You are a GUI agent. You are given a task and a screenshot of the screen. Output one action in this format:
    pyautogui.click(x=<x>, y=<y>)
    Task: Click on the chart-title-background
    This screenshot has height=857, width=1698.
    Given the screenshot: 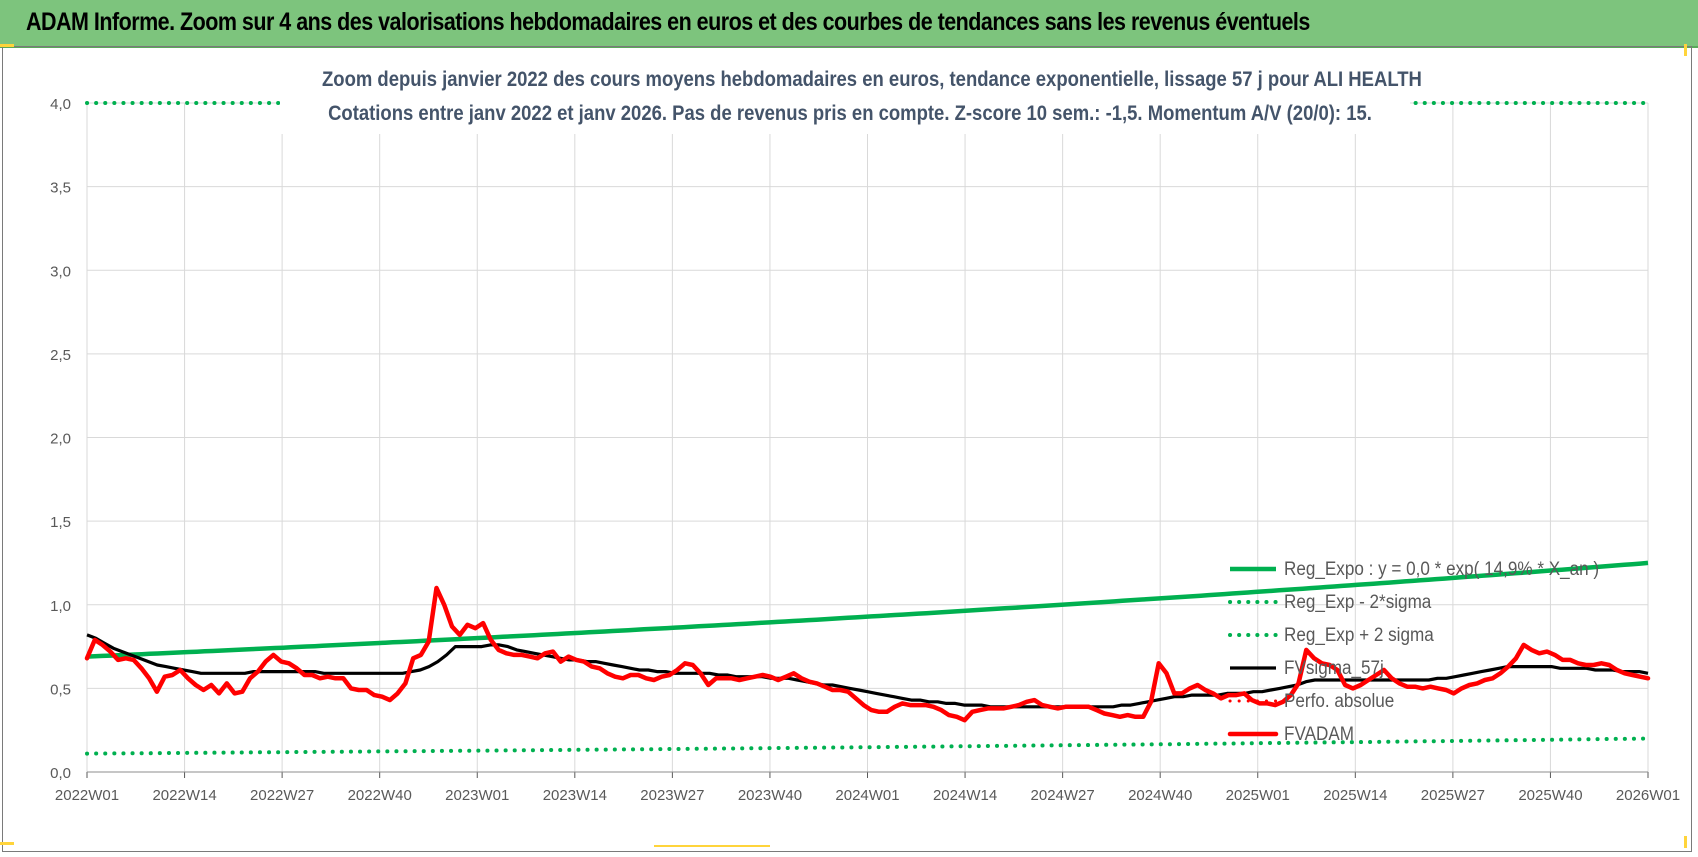 What is the action you would take?
    pyautogui.click(x=845, y=99)
    